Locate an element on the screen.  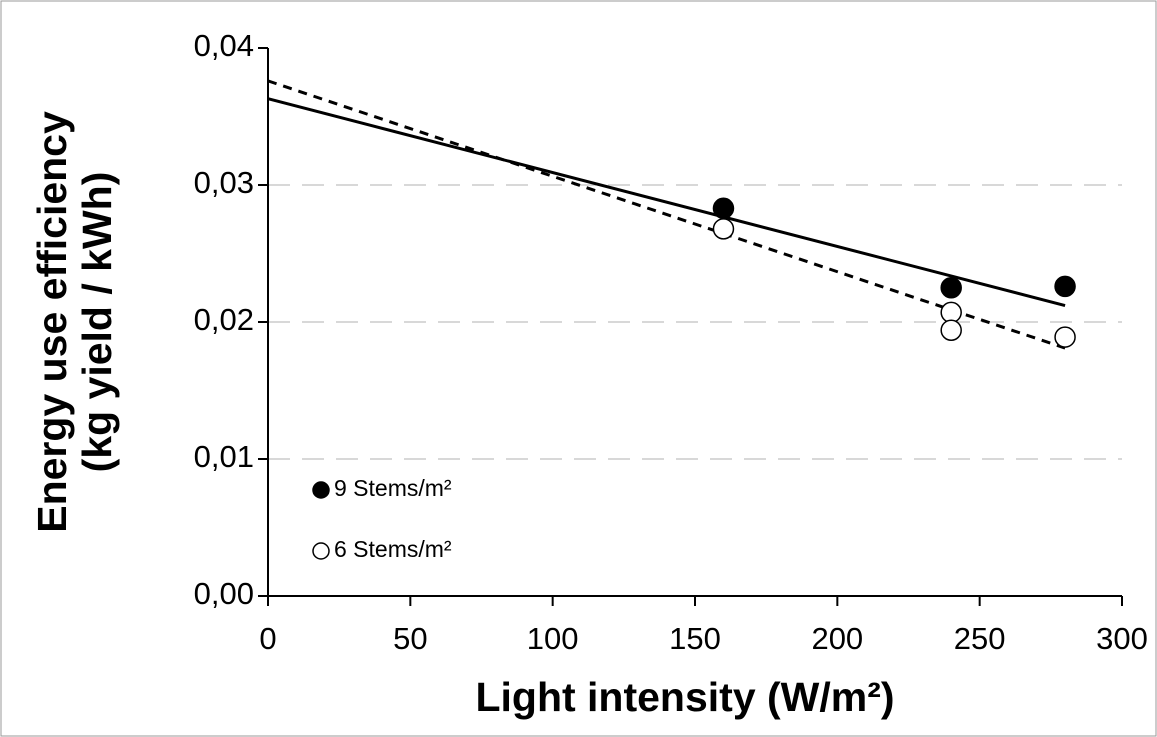
y-tick-label: 0,01 is located at coordinates (224, 456).